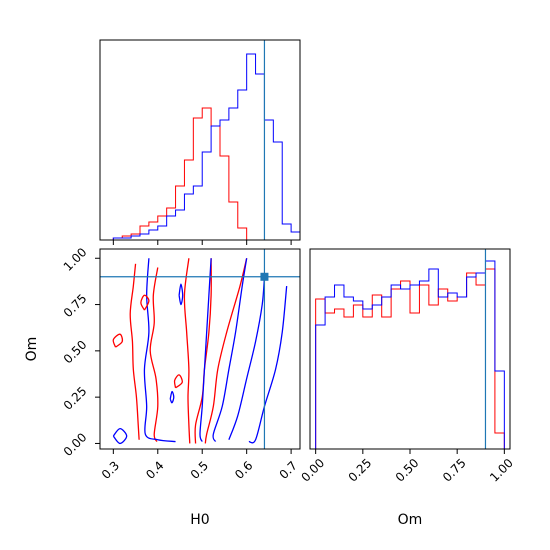  What do you see at coordinates (410, 520) in the screenshot?
I see `om-hist-xlabel: Om` at bounding box center [410, 520].